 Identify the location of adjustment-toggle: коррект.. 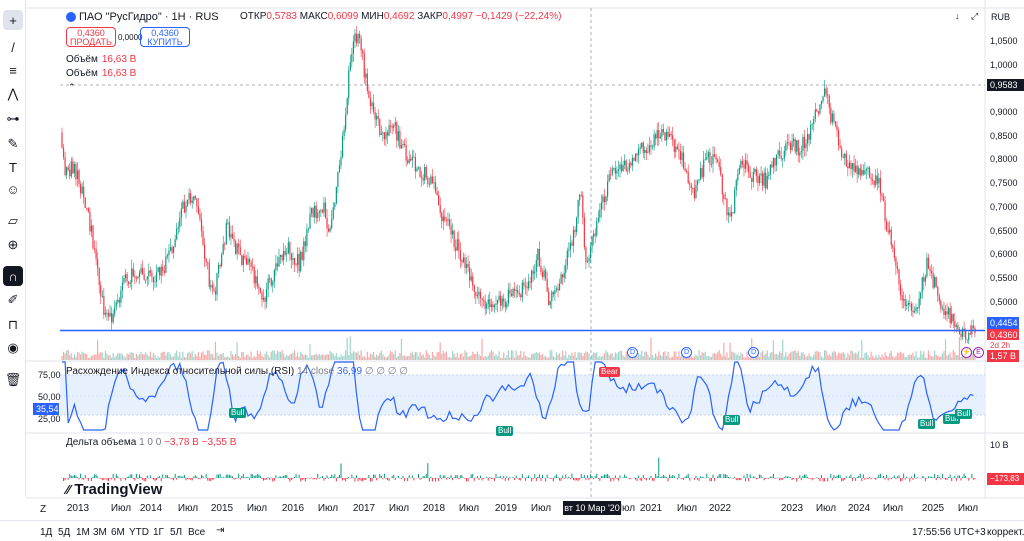
(1005, 532).